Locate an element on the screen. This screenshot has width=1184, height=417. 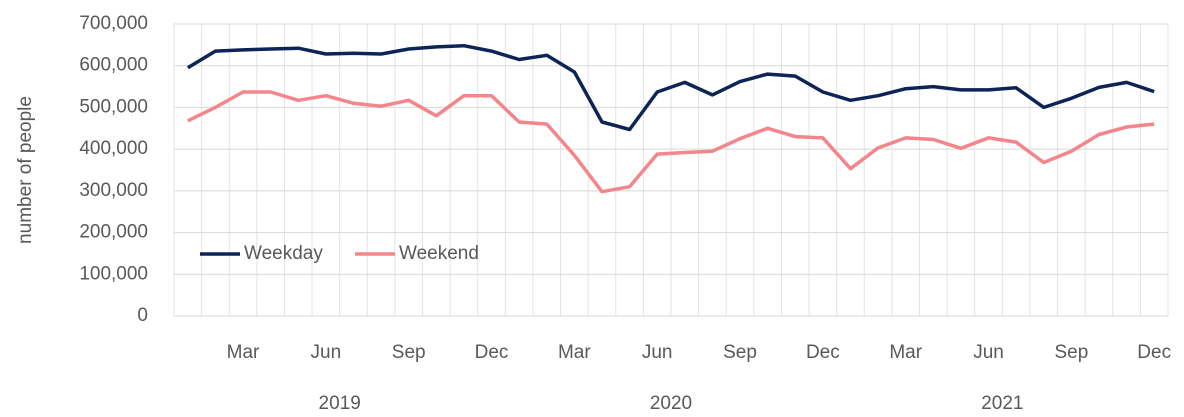
y-tick-label: 500,000 is located at coordinates (113, 106).